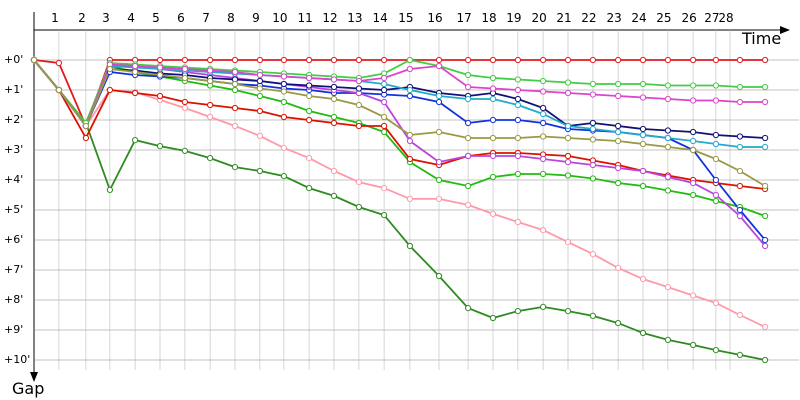  What do you see at coordinates (279, 18) in the screenshot?
I see `x-tick-label: 10` at bounding box center [279, 18].